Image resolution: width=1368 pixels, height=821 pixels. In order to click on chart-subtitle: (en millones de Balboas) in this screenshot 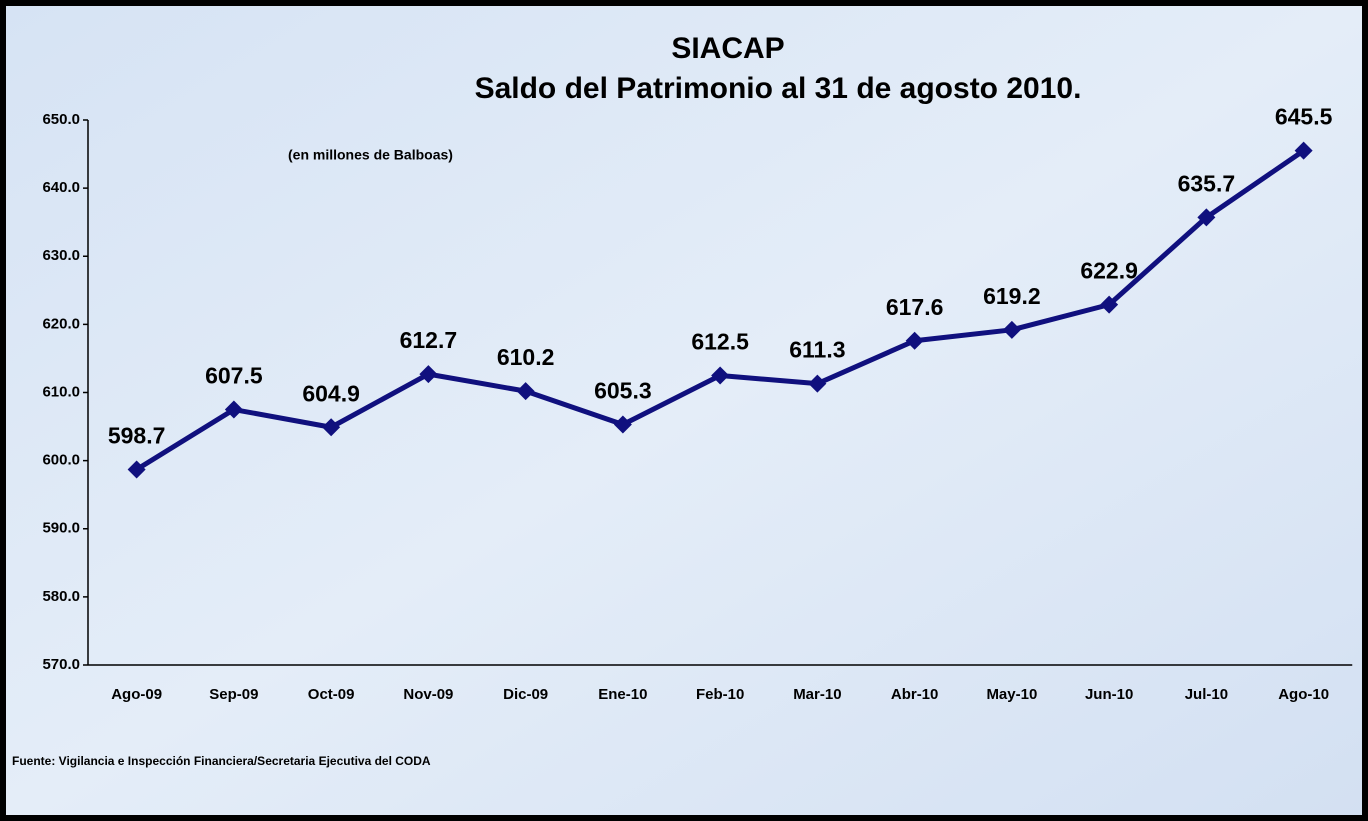, I will do `click(370, 155)`.